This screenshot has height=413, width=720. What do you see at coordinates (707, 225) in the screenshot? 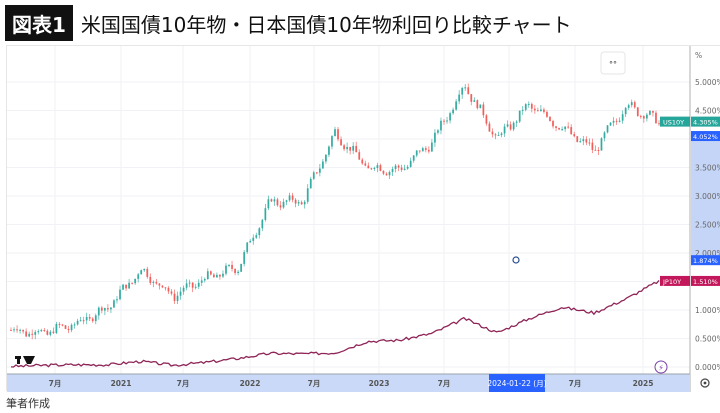
I see `y-tick-label: 2.500%` at bounding box center [707, 225].